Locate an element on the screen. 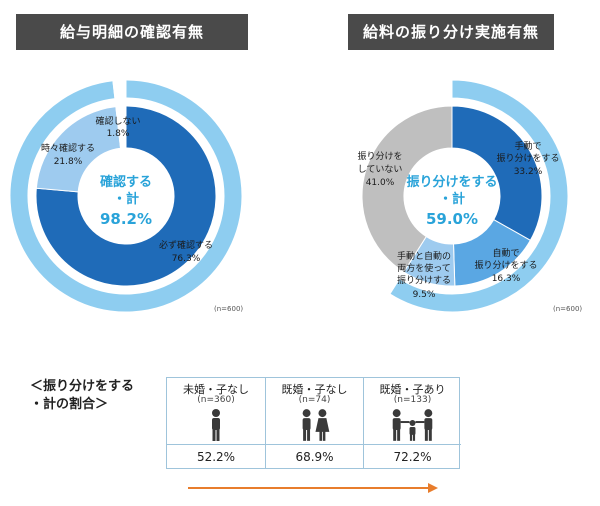 Image resolution: width=600 pixels, height=506 pixels. label-none-line2: していない is located at coordinates (380, 169).